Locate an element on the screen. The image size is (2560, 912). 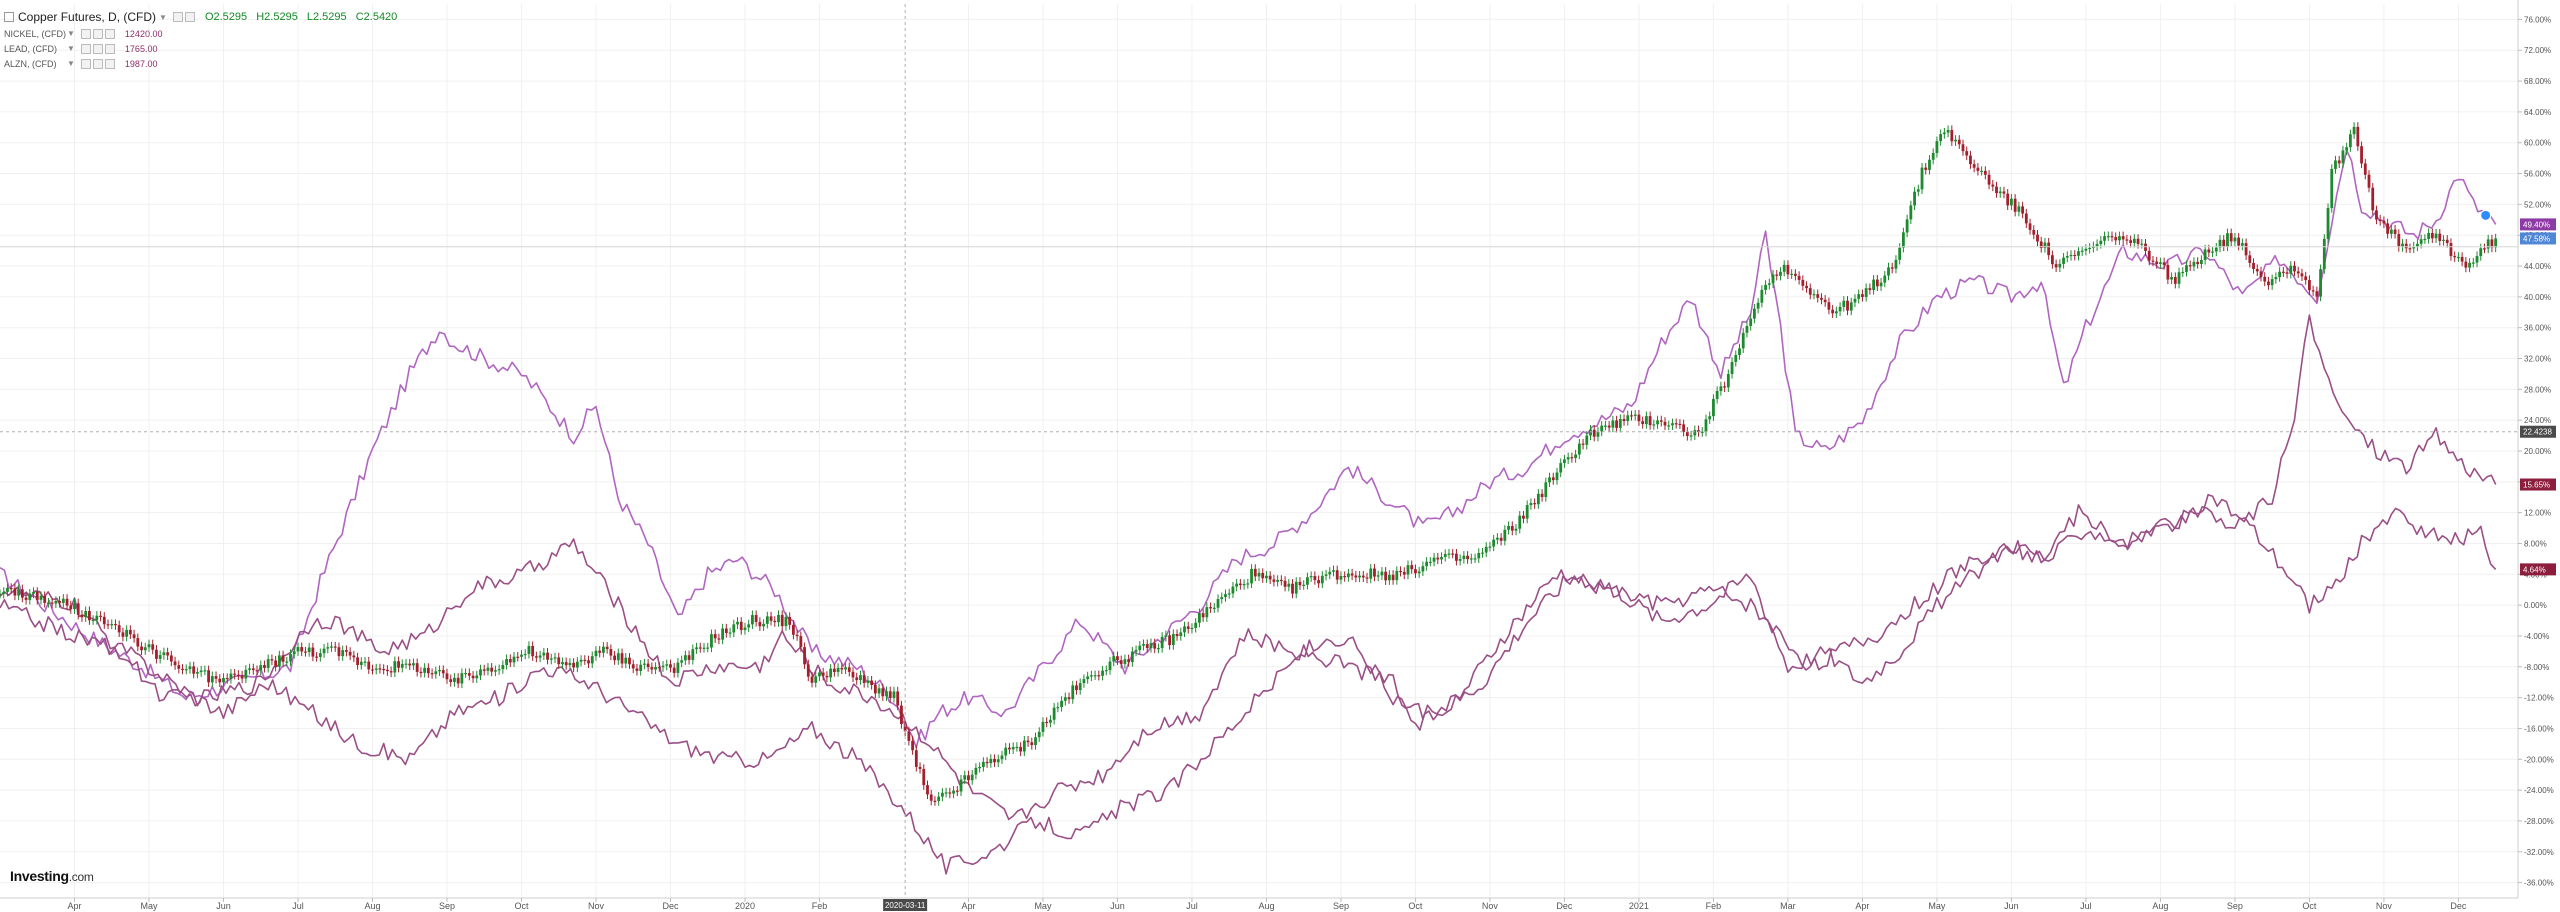
y-tick-label: 40.00% is located at coordinates (2537, 297).